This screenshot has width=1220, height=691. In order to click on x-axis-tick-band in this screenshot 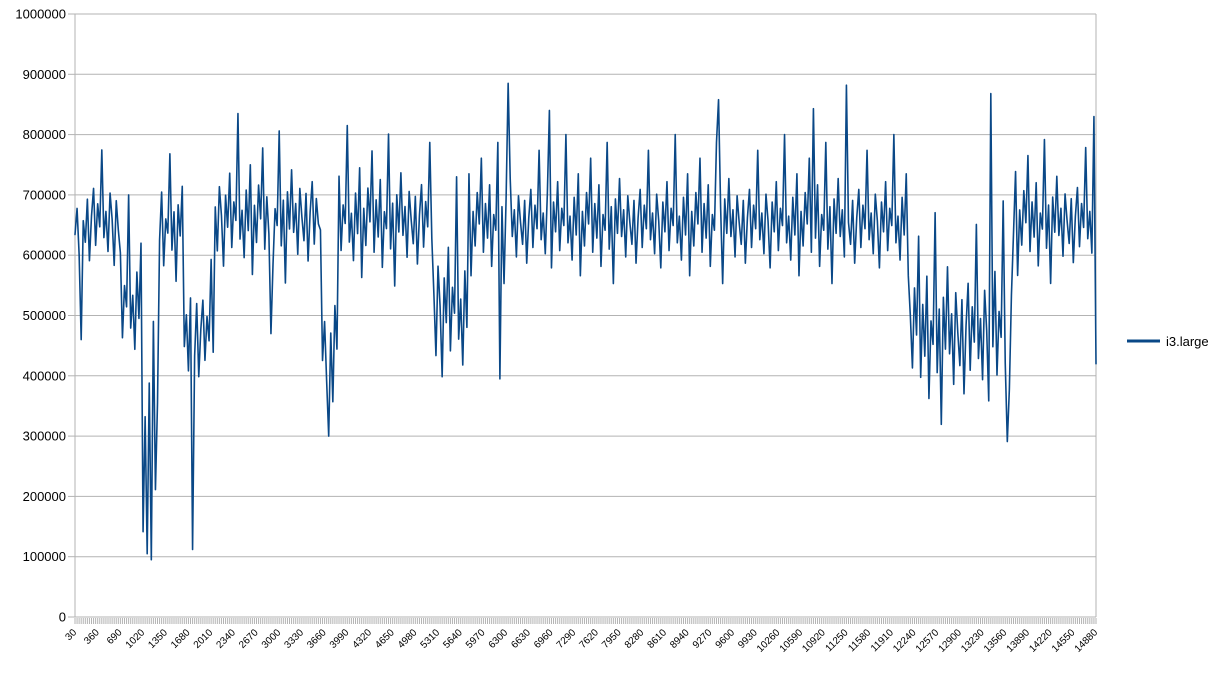, I will do `click(585, 621)`.